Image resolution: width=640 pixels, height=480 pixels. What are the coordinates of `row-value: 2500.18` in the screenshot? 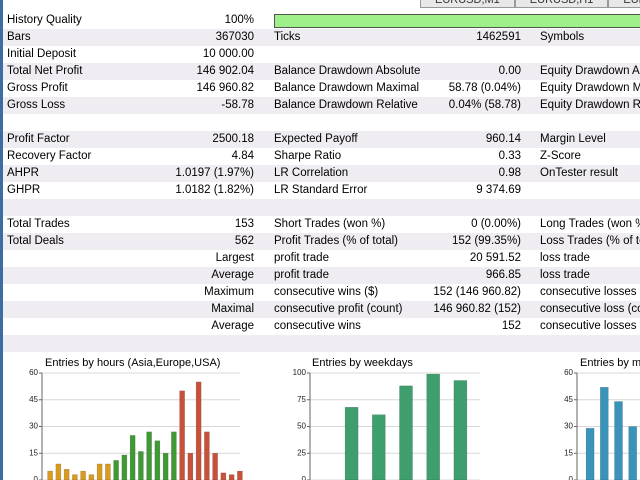 It's located at (233, 139).